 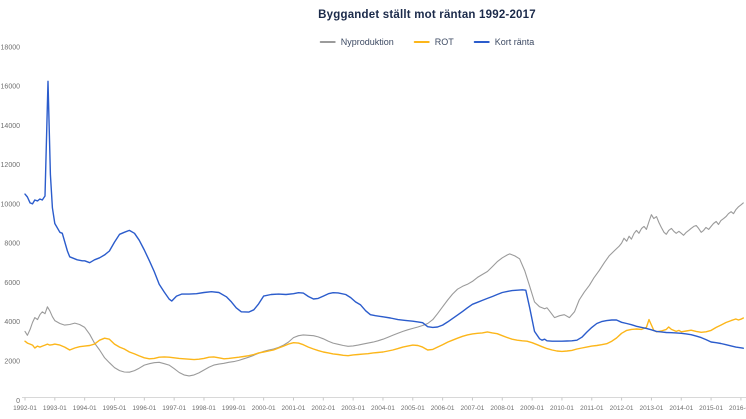 I want to click on y-tick-label: 2000, so click(x=12, y=361).